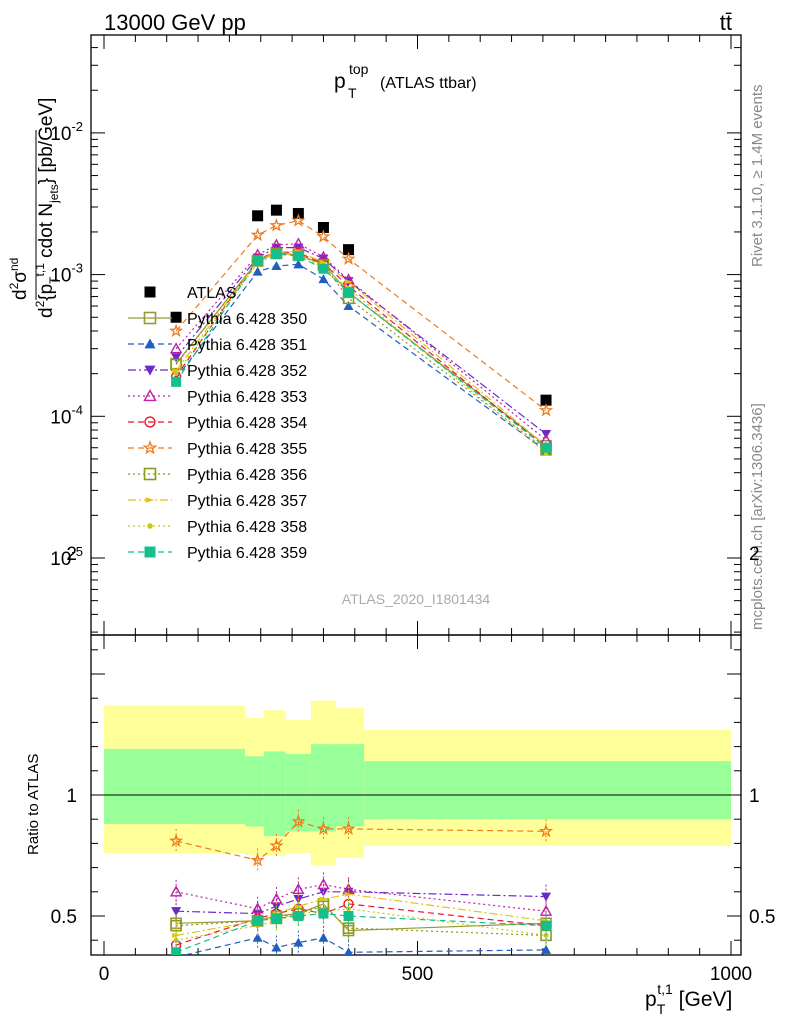 This screenshot has width=786, height=1024. I want to click on title-sub: T, so click(352, 93).